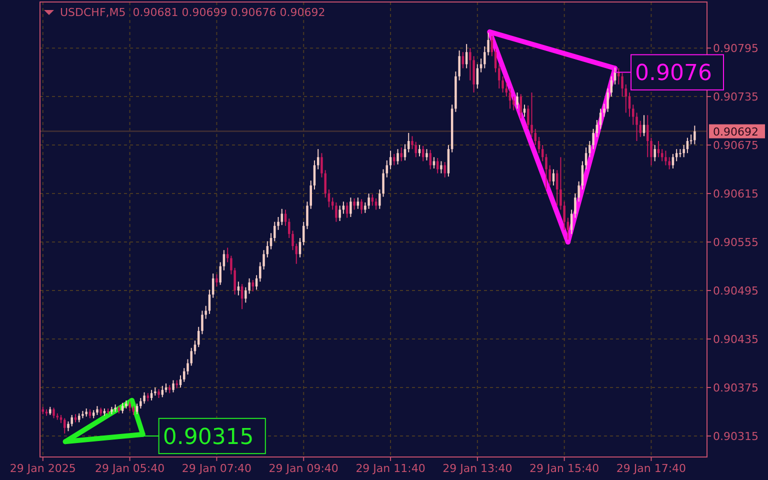 The height and width of the screenshot is (480, 768). Describe the element at coordinates (735, 436) in the screenshot. I see `y-tick-label: 0.90315` at that location.